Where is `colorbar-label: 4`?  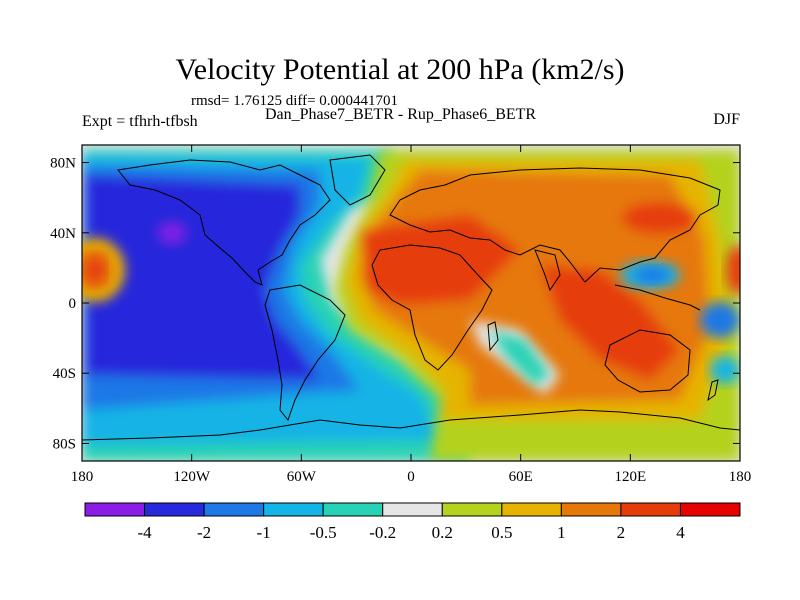 colorbar-label: 4 is located at coordinates (680, 532).